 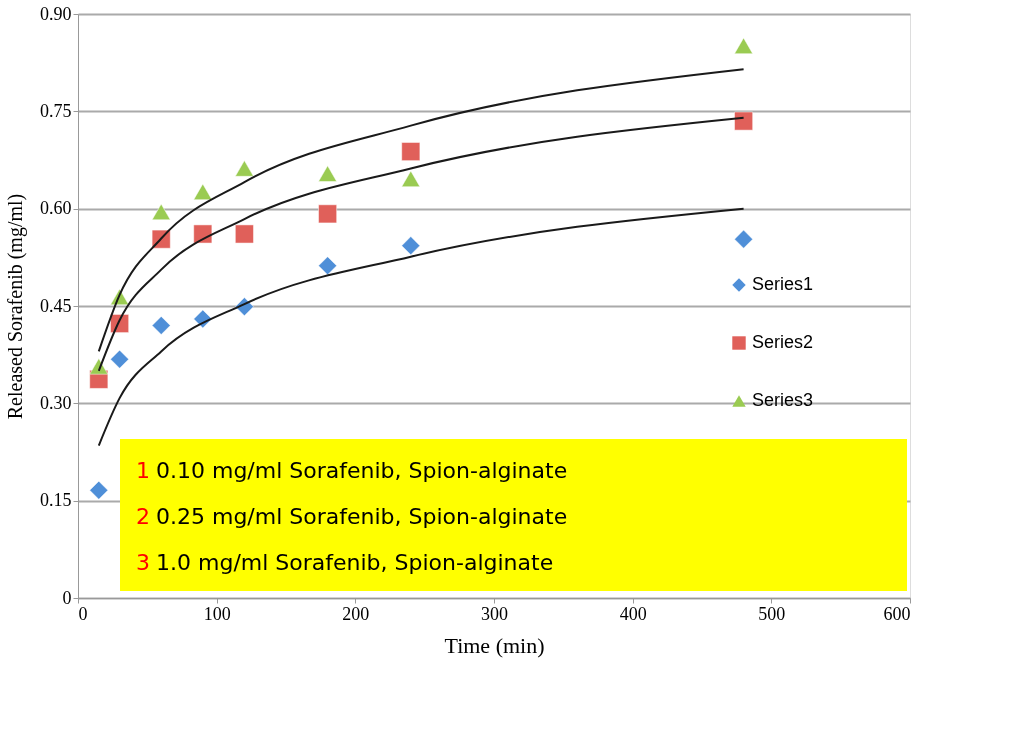 I want to click on x-axis-title: Time (min), so click(x=494, y=645).